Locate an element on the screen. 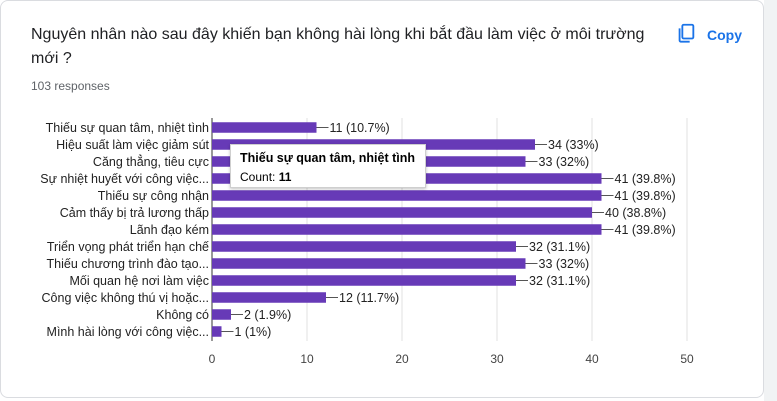 This screenshot has width=777, height=401. response-count: 103 responses is located at coordinates (70, 86).